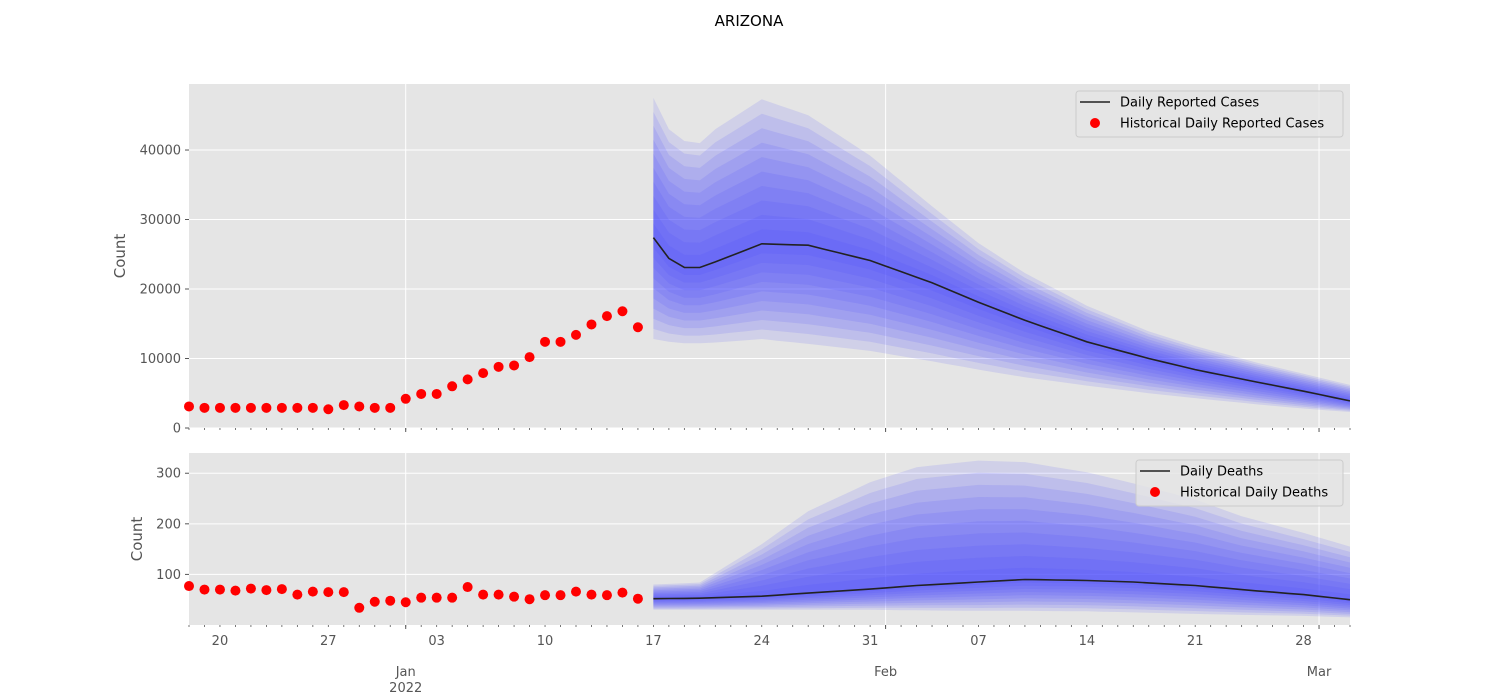 This screenshot has width=1500, height=700. What do you see at coordinates (160, 151) in the screenshot?
I see `y-tick-label: 40000` at bounding box center [160, 151].